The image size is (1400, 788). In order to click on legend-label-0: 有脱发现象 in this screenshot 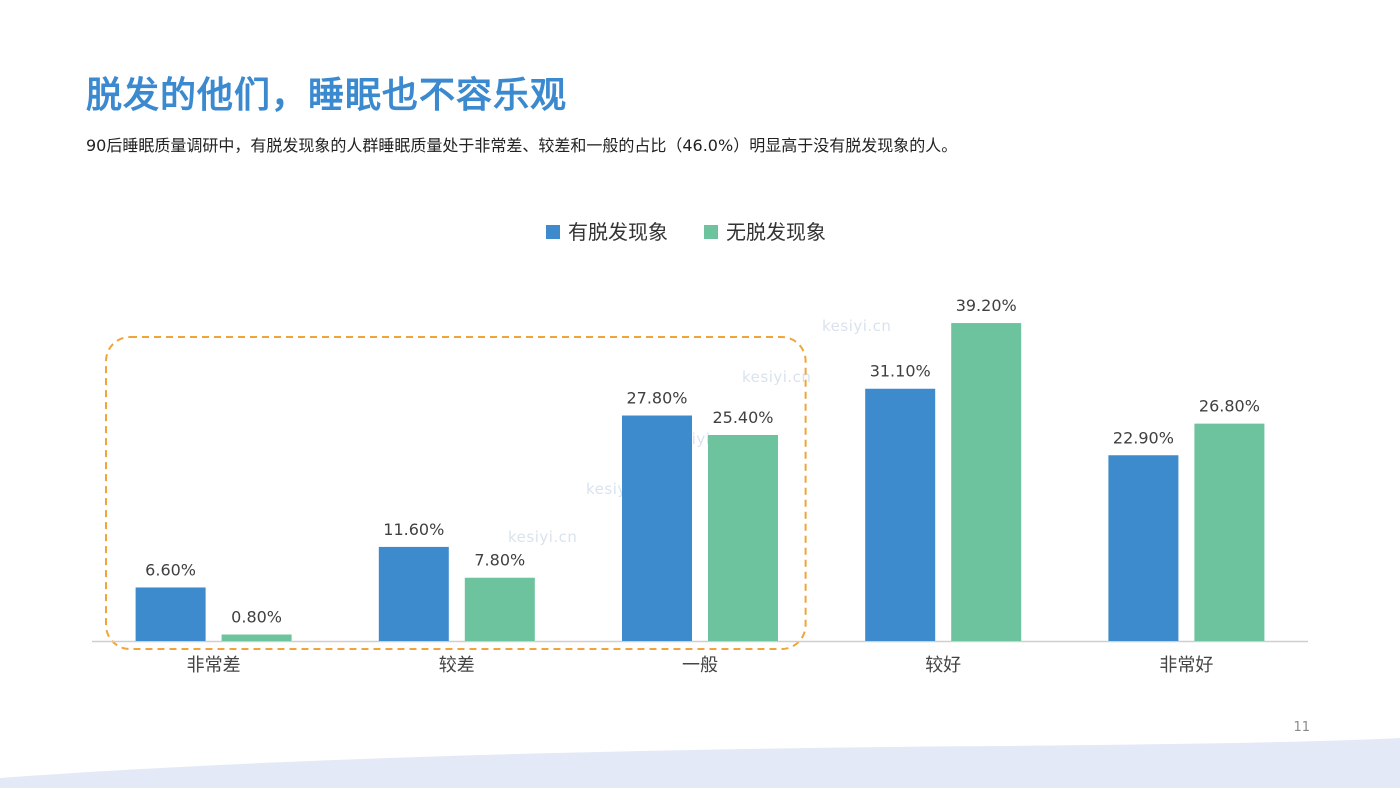, I will do `click(618, 232)`.